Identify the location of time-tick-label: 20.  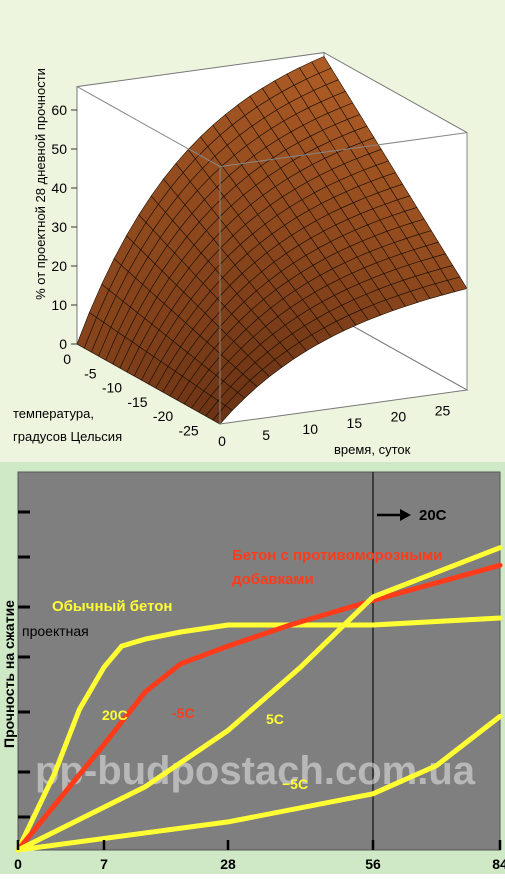
(399, 417).